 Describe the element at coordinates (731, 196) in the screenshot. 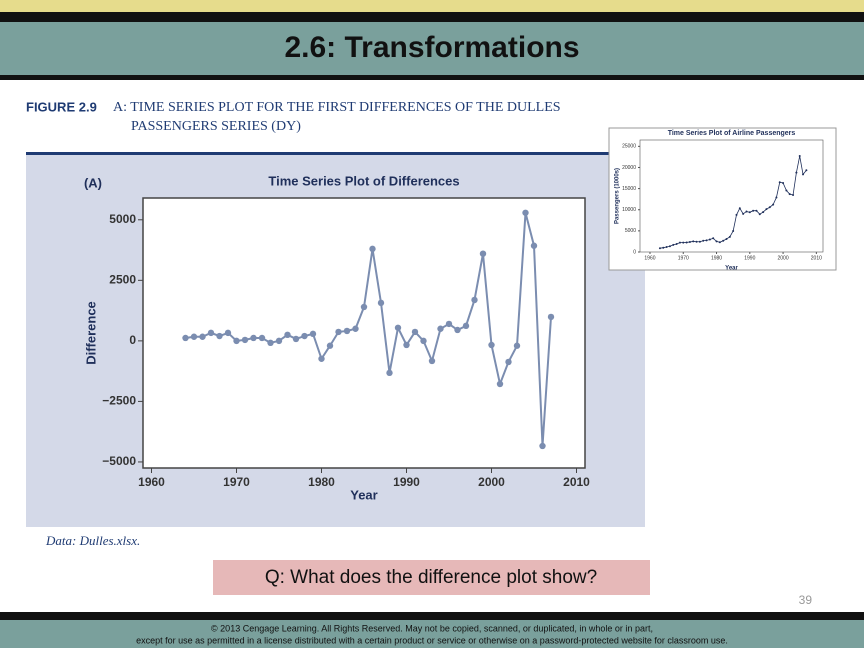

I see `plot-area` at that location.